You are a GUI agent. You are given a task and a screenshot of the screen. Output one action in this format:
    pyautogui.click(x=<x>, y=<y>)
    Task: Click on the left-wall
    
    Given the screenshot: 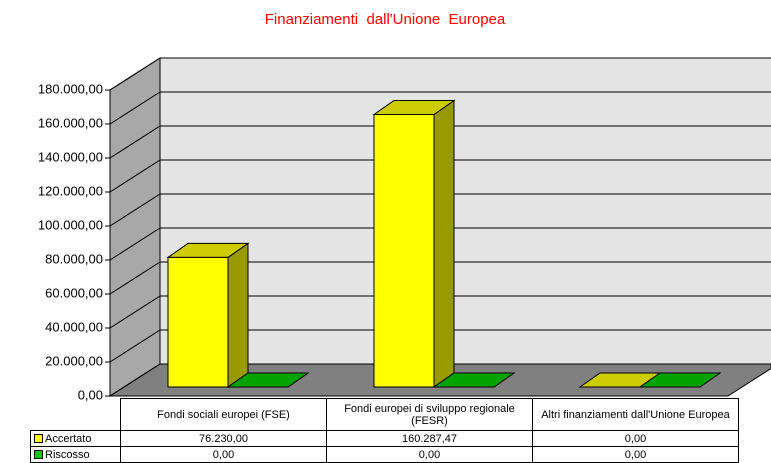 What is the action you would take?
    pyautogui.click(x=135, y=227)
    